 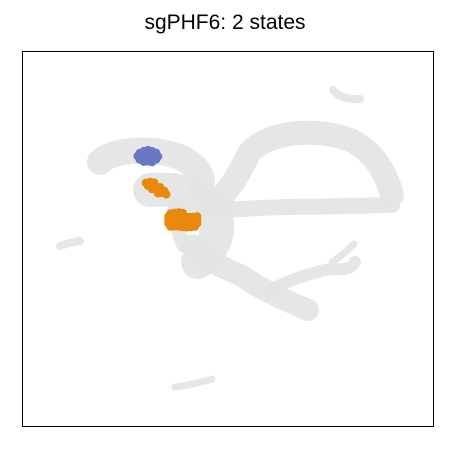 I want to click on bg-cluster-left, so click(x=151, y=170).